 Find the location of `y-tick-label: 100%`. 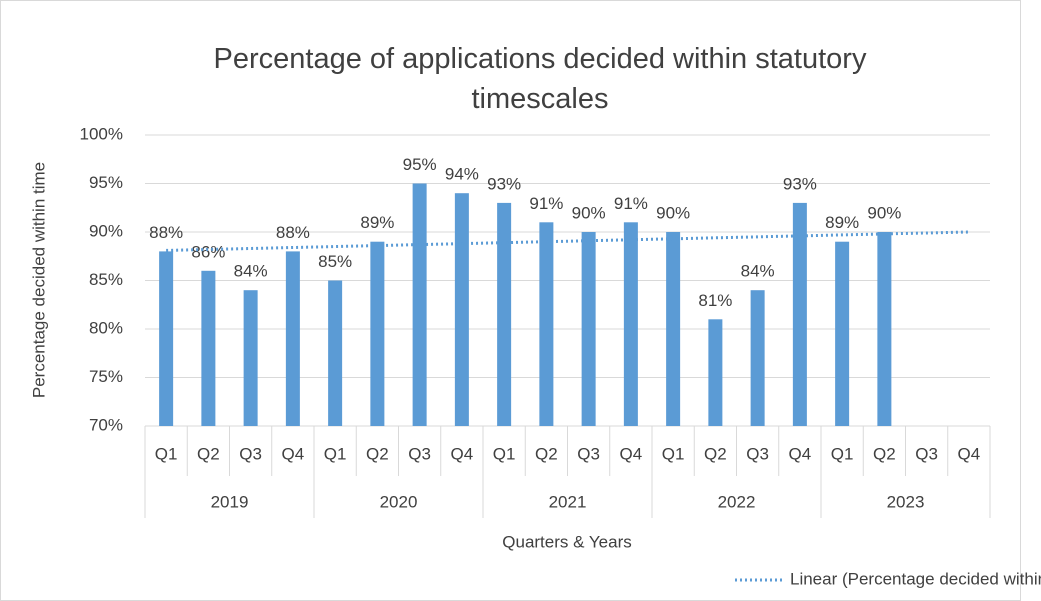

y-tick-label: 100% is located at coordinates (101, 133).